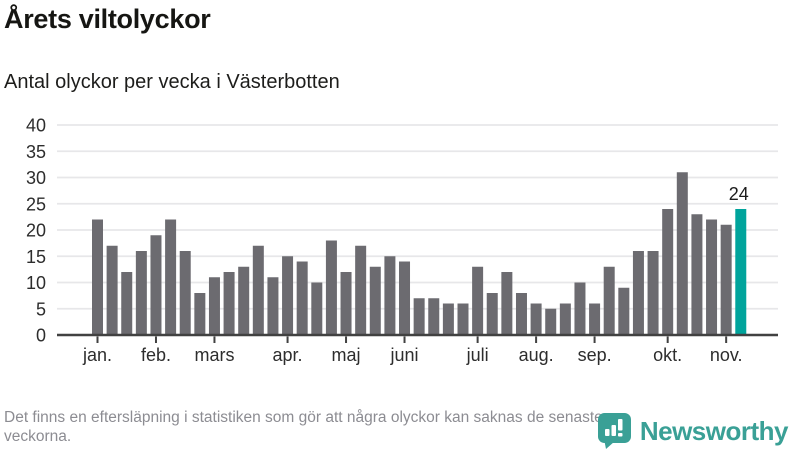  I want to click on y-tick-label-25: 25, so click(36, 204).